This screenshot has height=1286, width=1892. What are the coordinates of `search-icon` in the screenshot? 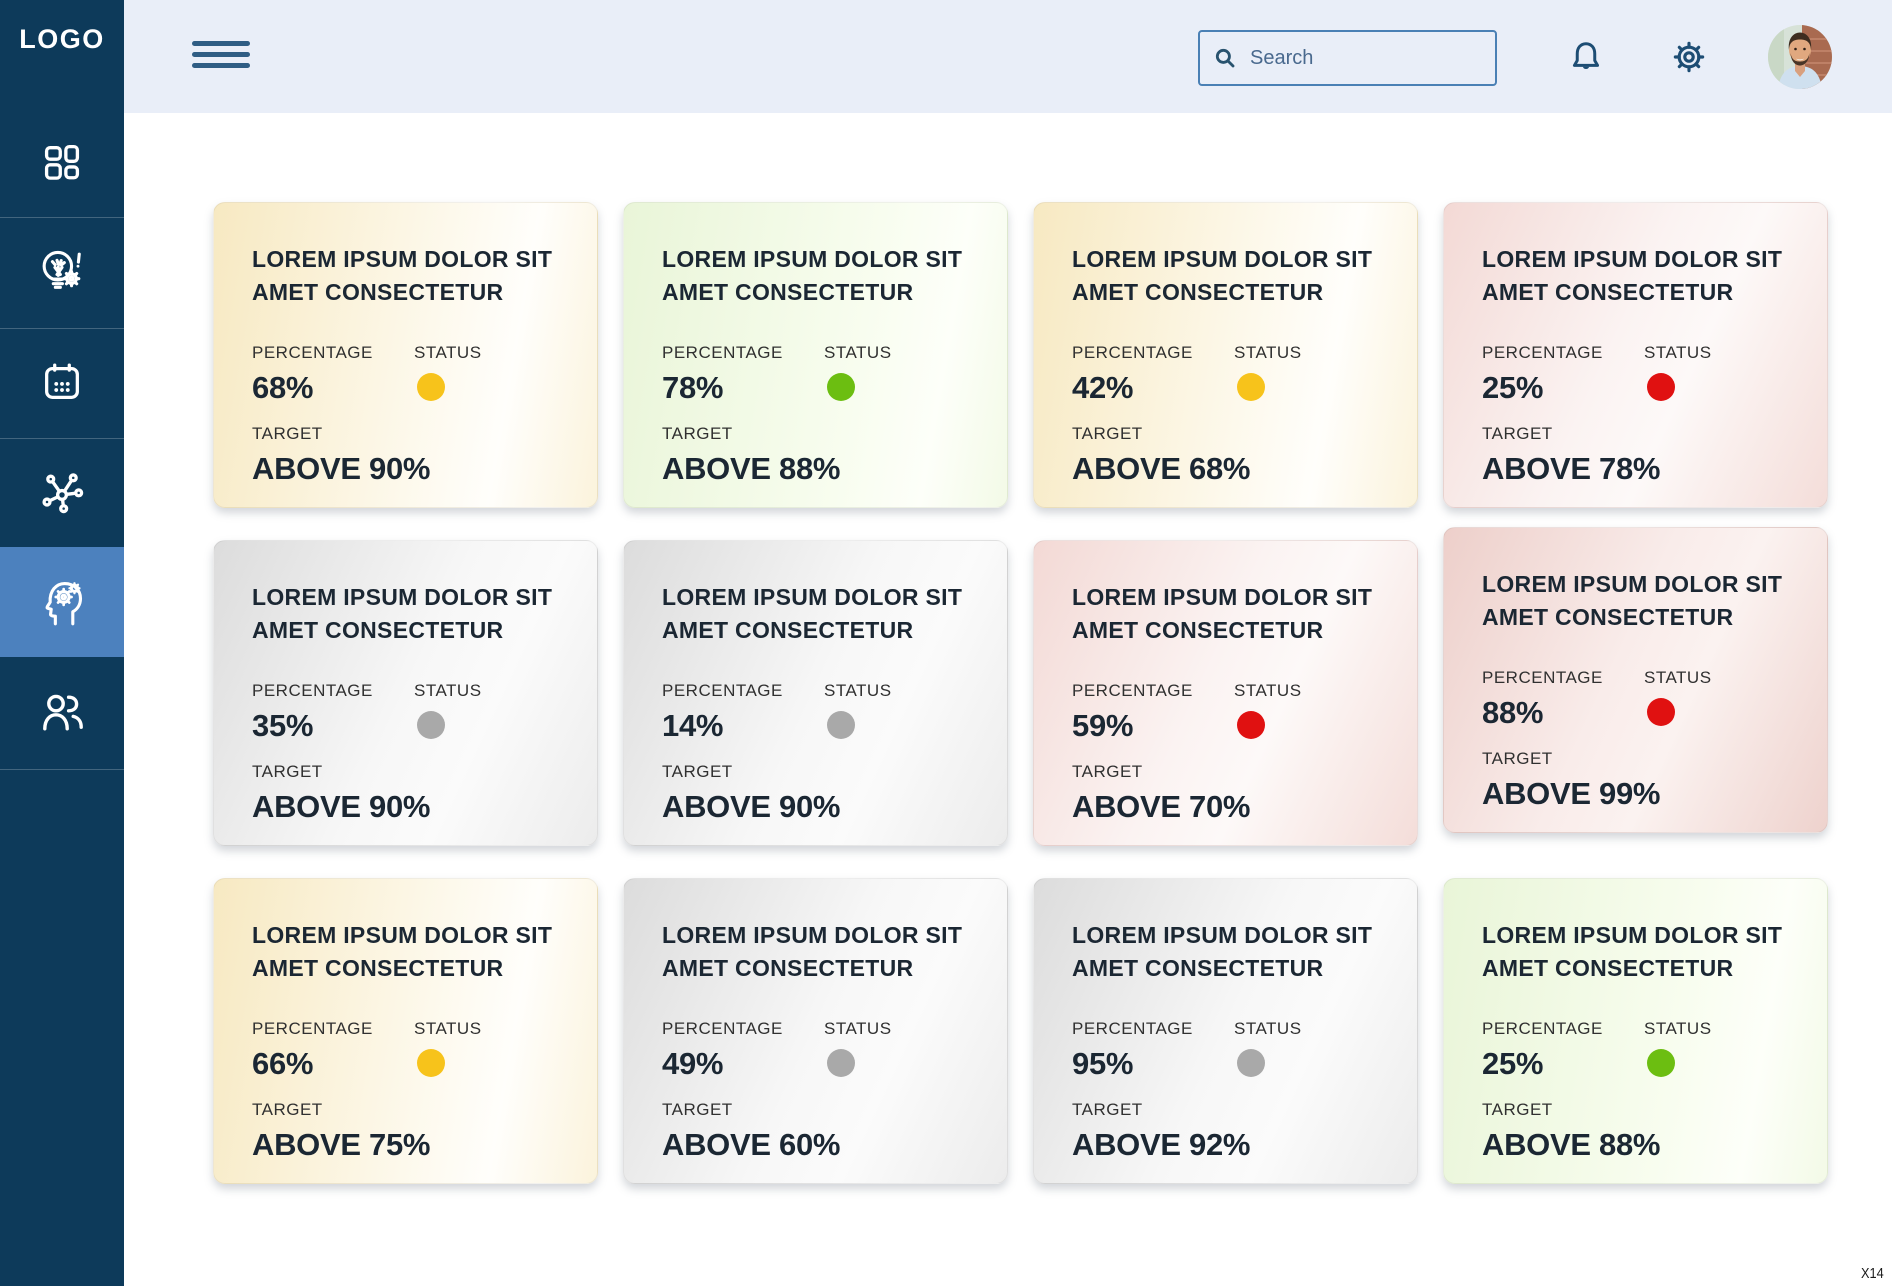 It's located at (1225, 58).